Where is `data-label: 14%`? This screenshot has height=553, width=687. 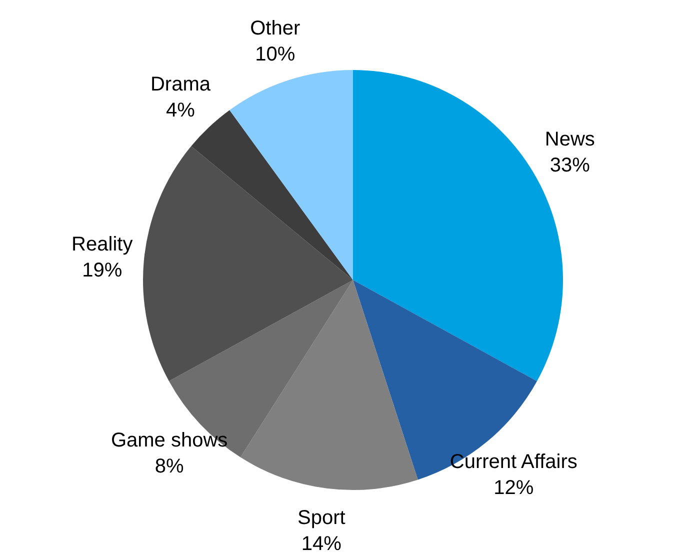
data-label: 14% is located at coordinates (321, 543).